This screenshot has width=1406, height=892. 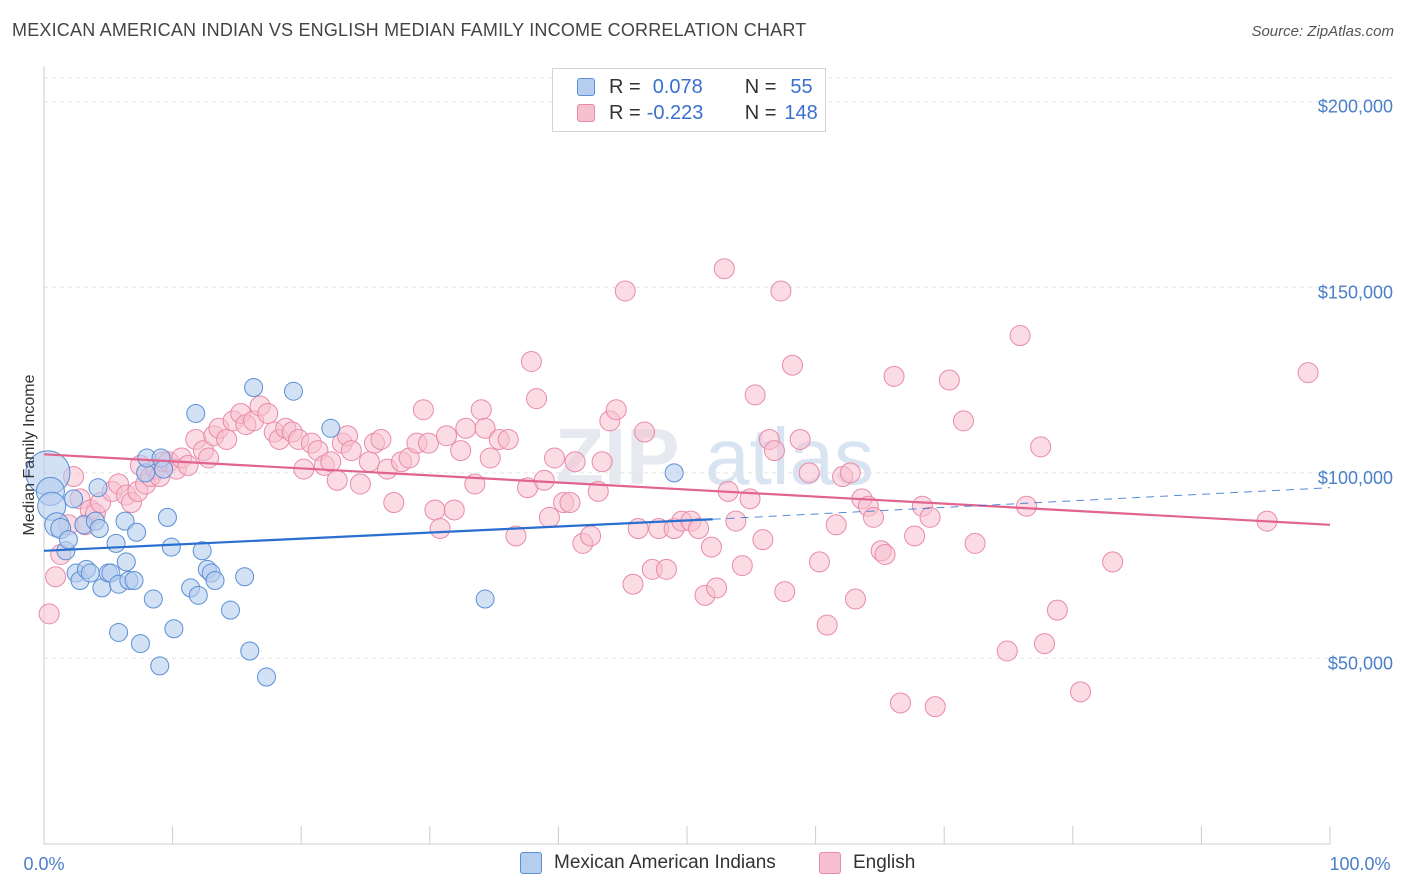 I want to click on legend-n-label: N =, so click(x=760, y=86).